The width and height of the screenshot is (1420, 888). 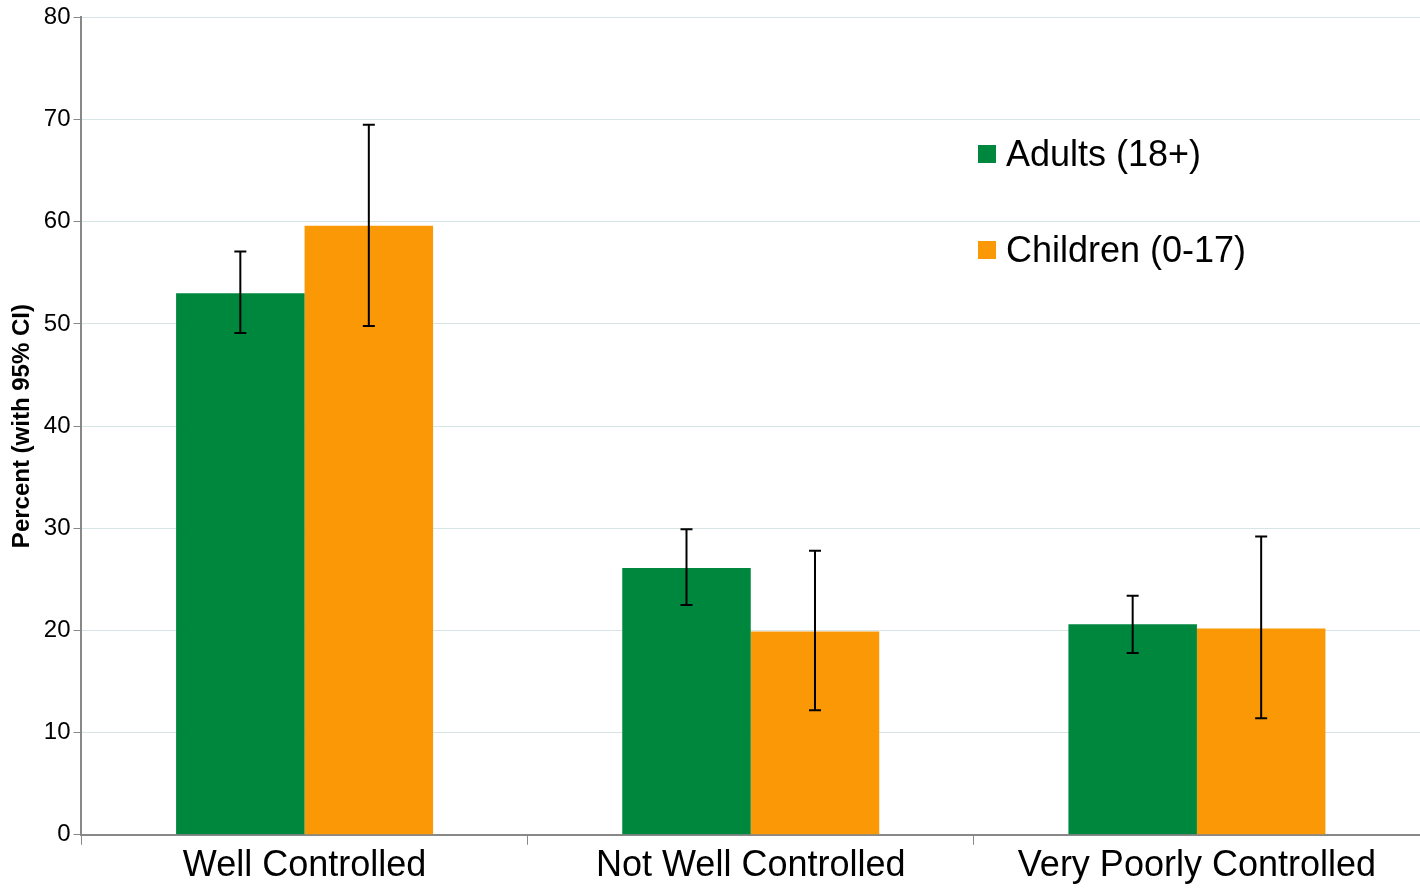 What do you see at coordinates (57, 220) in the screenshot?
I see `y-tick-label: 60` at bounding box center [57, 220].